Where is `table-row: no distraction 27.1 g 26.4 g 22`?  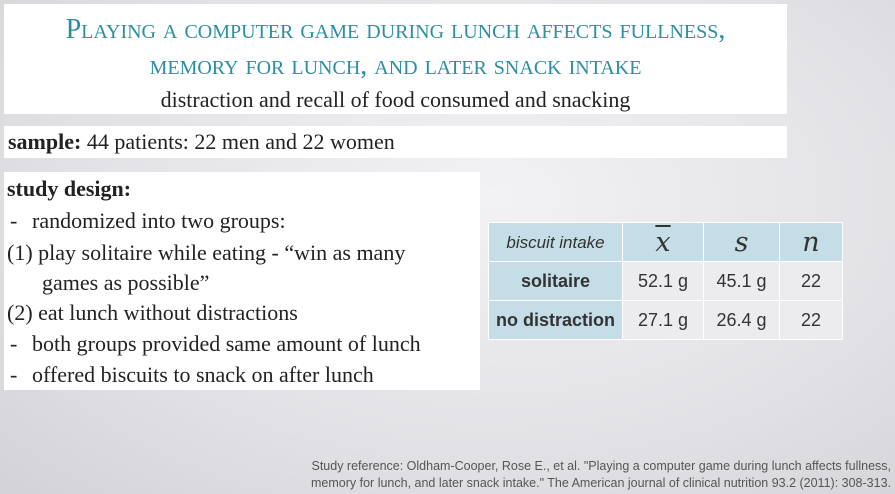 table-row: no distraction 27.1 g 26.4 g 22 is located at coordinates (665, 320).